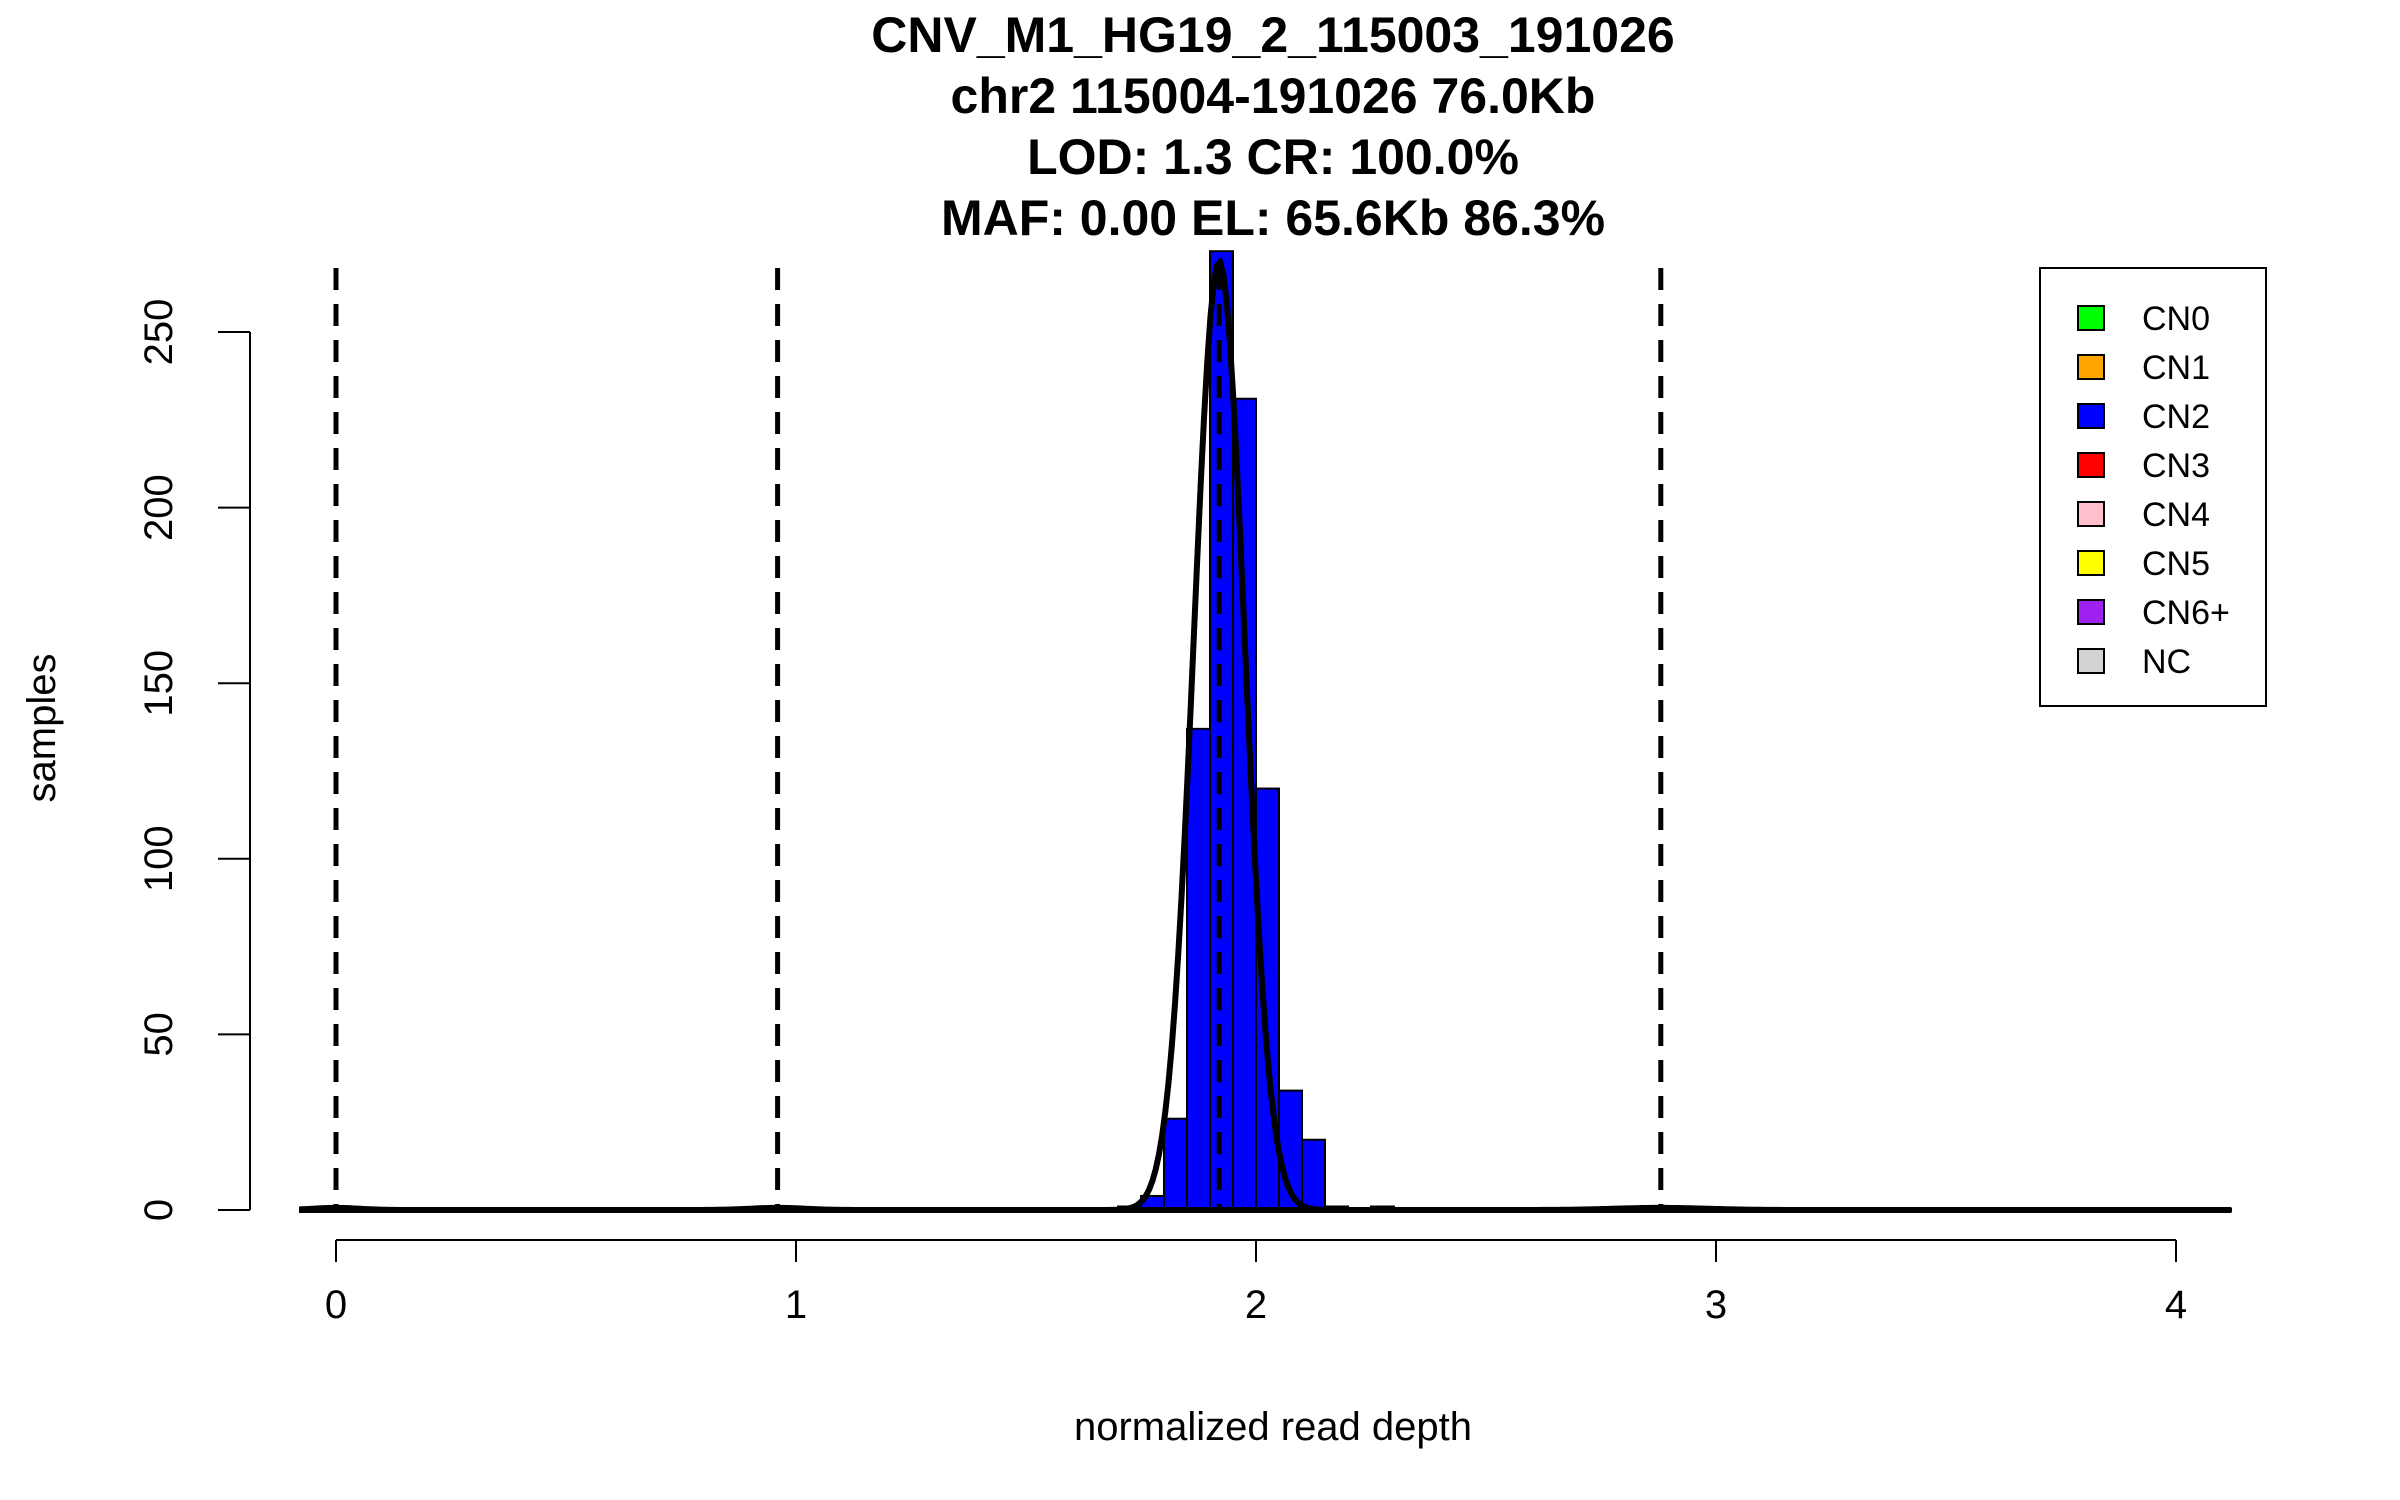 The height and width of the screenshot is (1500, 2400). What do you see at coordinates (159, 332) in the screenshot?
I see `y-tick-label-5: 250` at bounding box center [159, 332].